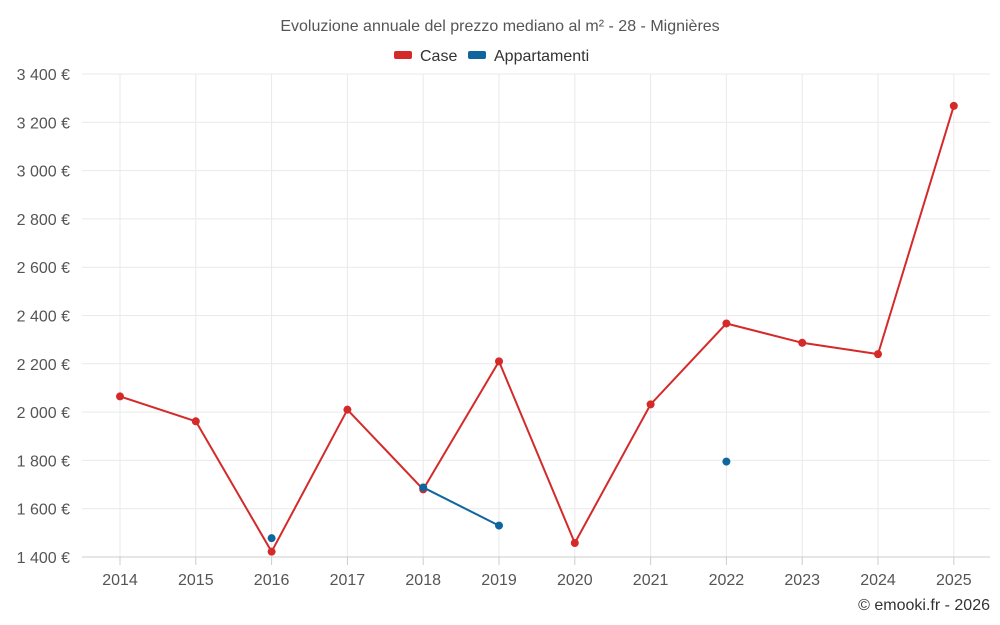 This screenshot has height=625, width=1000. I want to click on y-tick-label: 3 200 €, so click(43, 123).